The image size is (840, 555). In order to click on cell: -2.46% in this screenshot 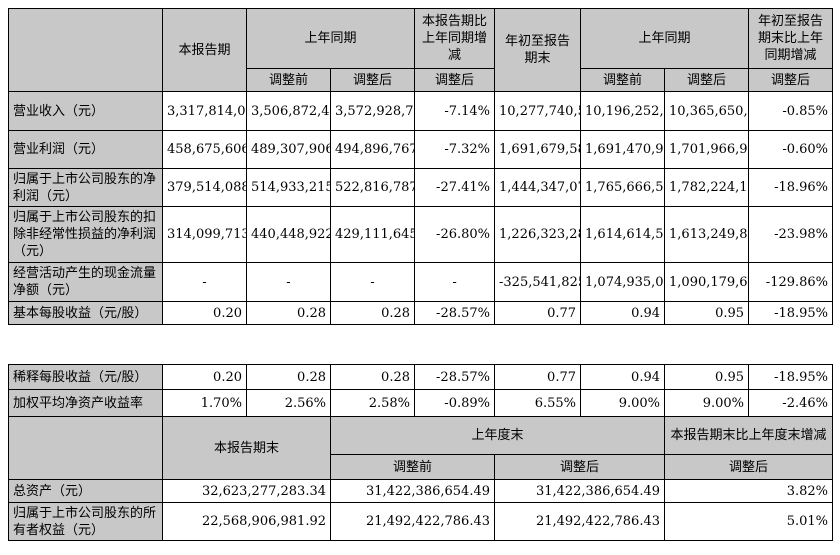, I will do `click(790, 403)`.